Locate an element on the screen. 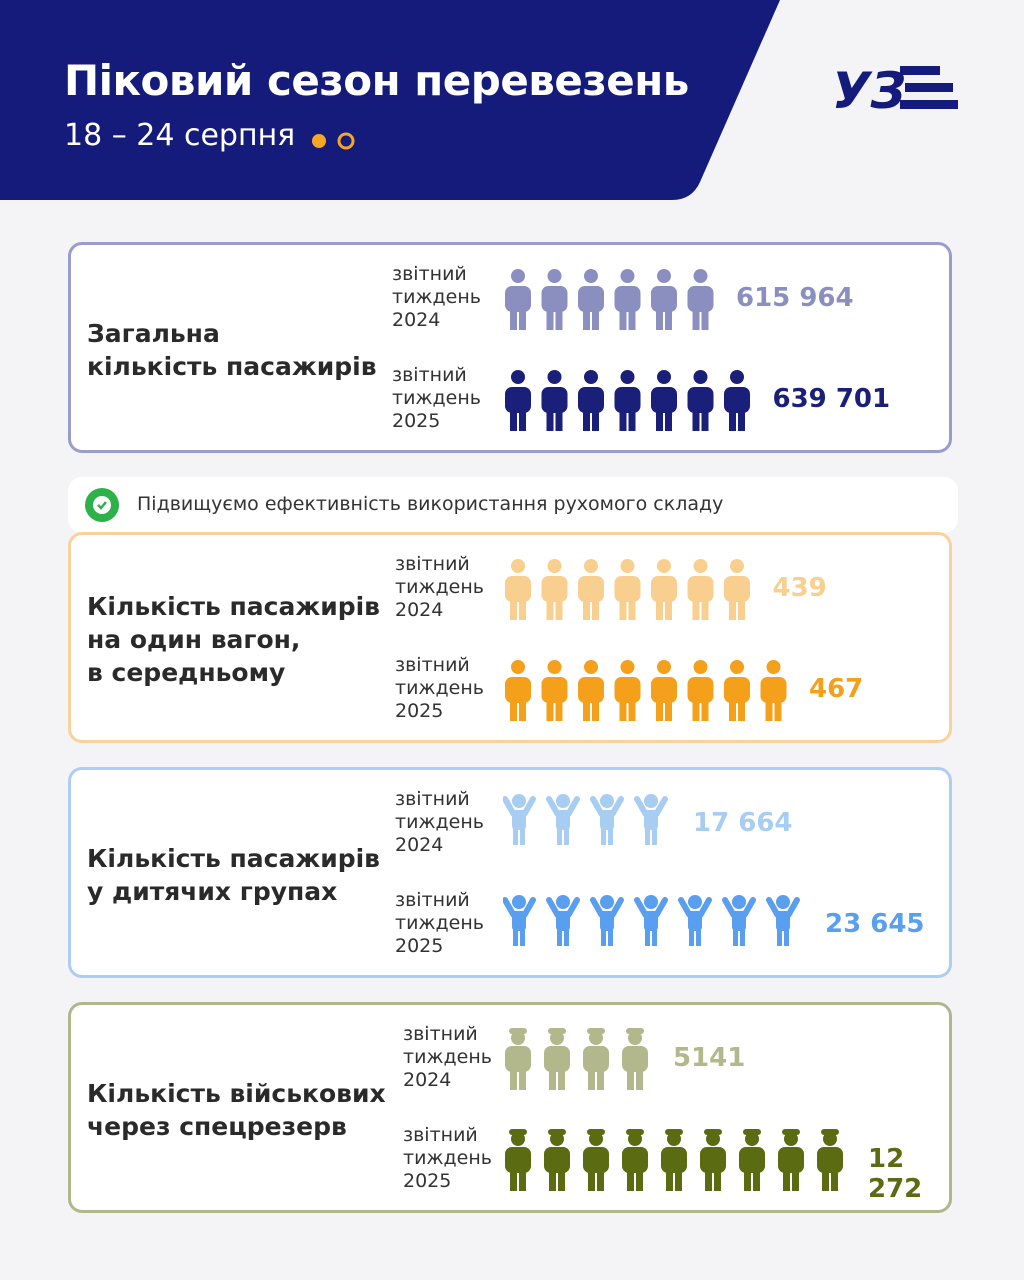 The height and width of the screenshot is (1280, 1024). row-value: 639 701 is located at coordinates (831, 399).